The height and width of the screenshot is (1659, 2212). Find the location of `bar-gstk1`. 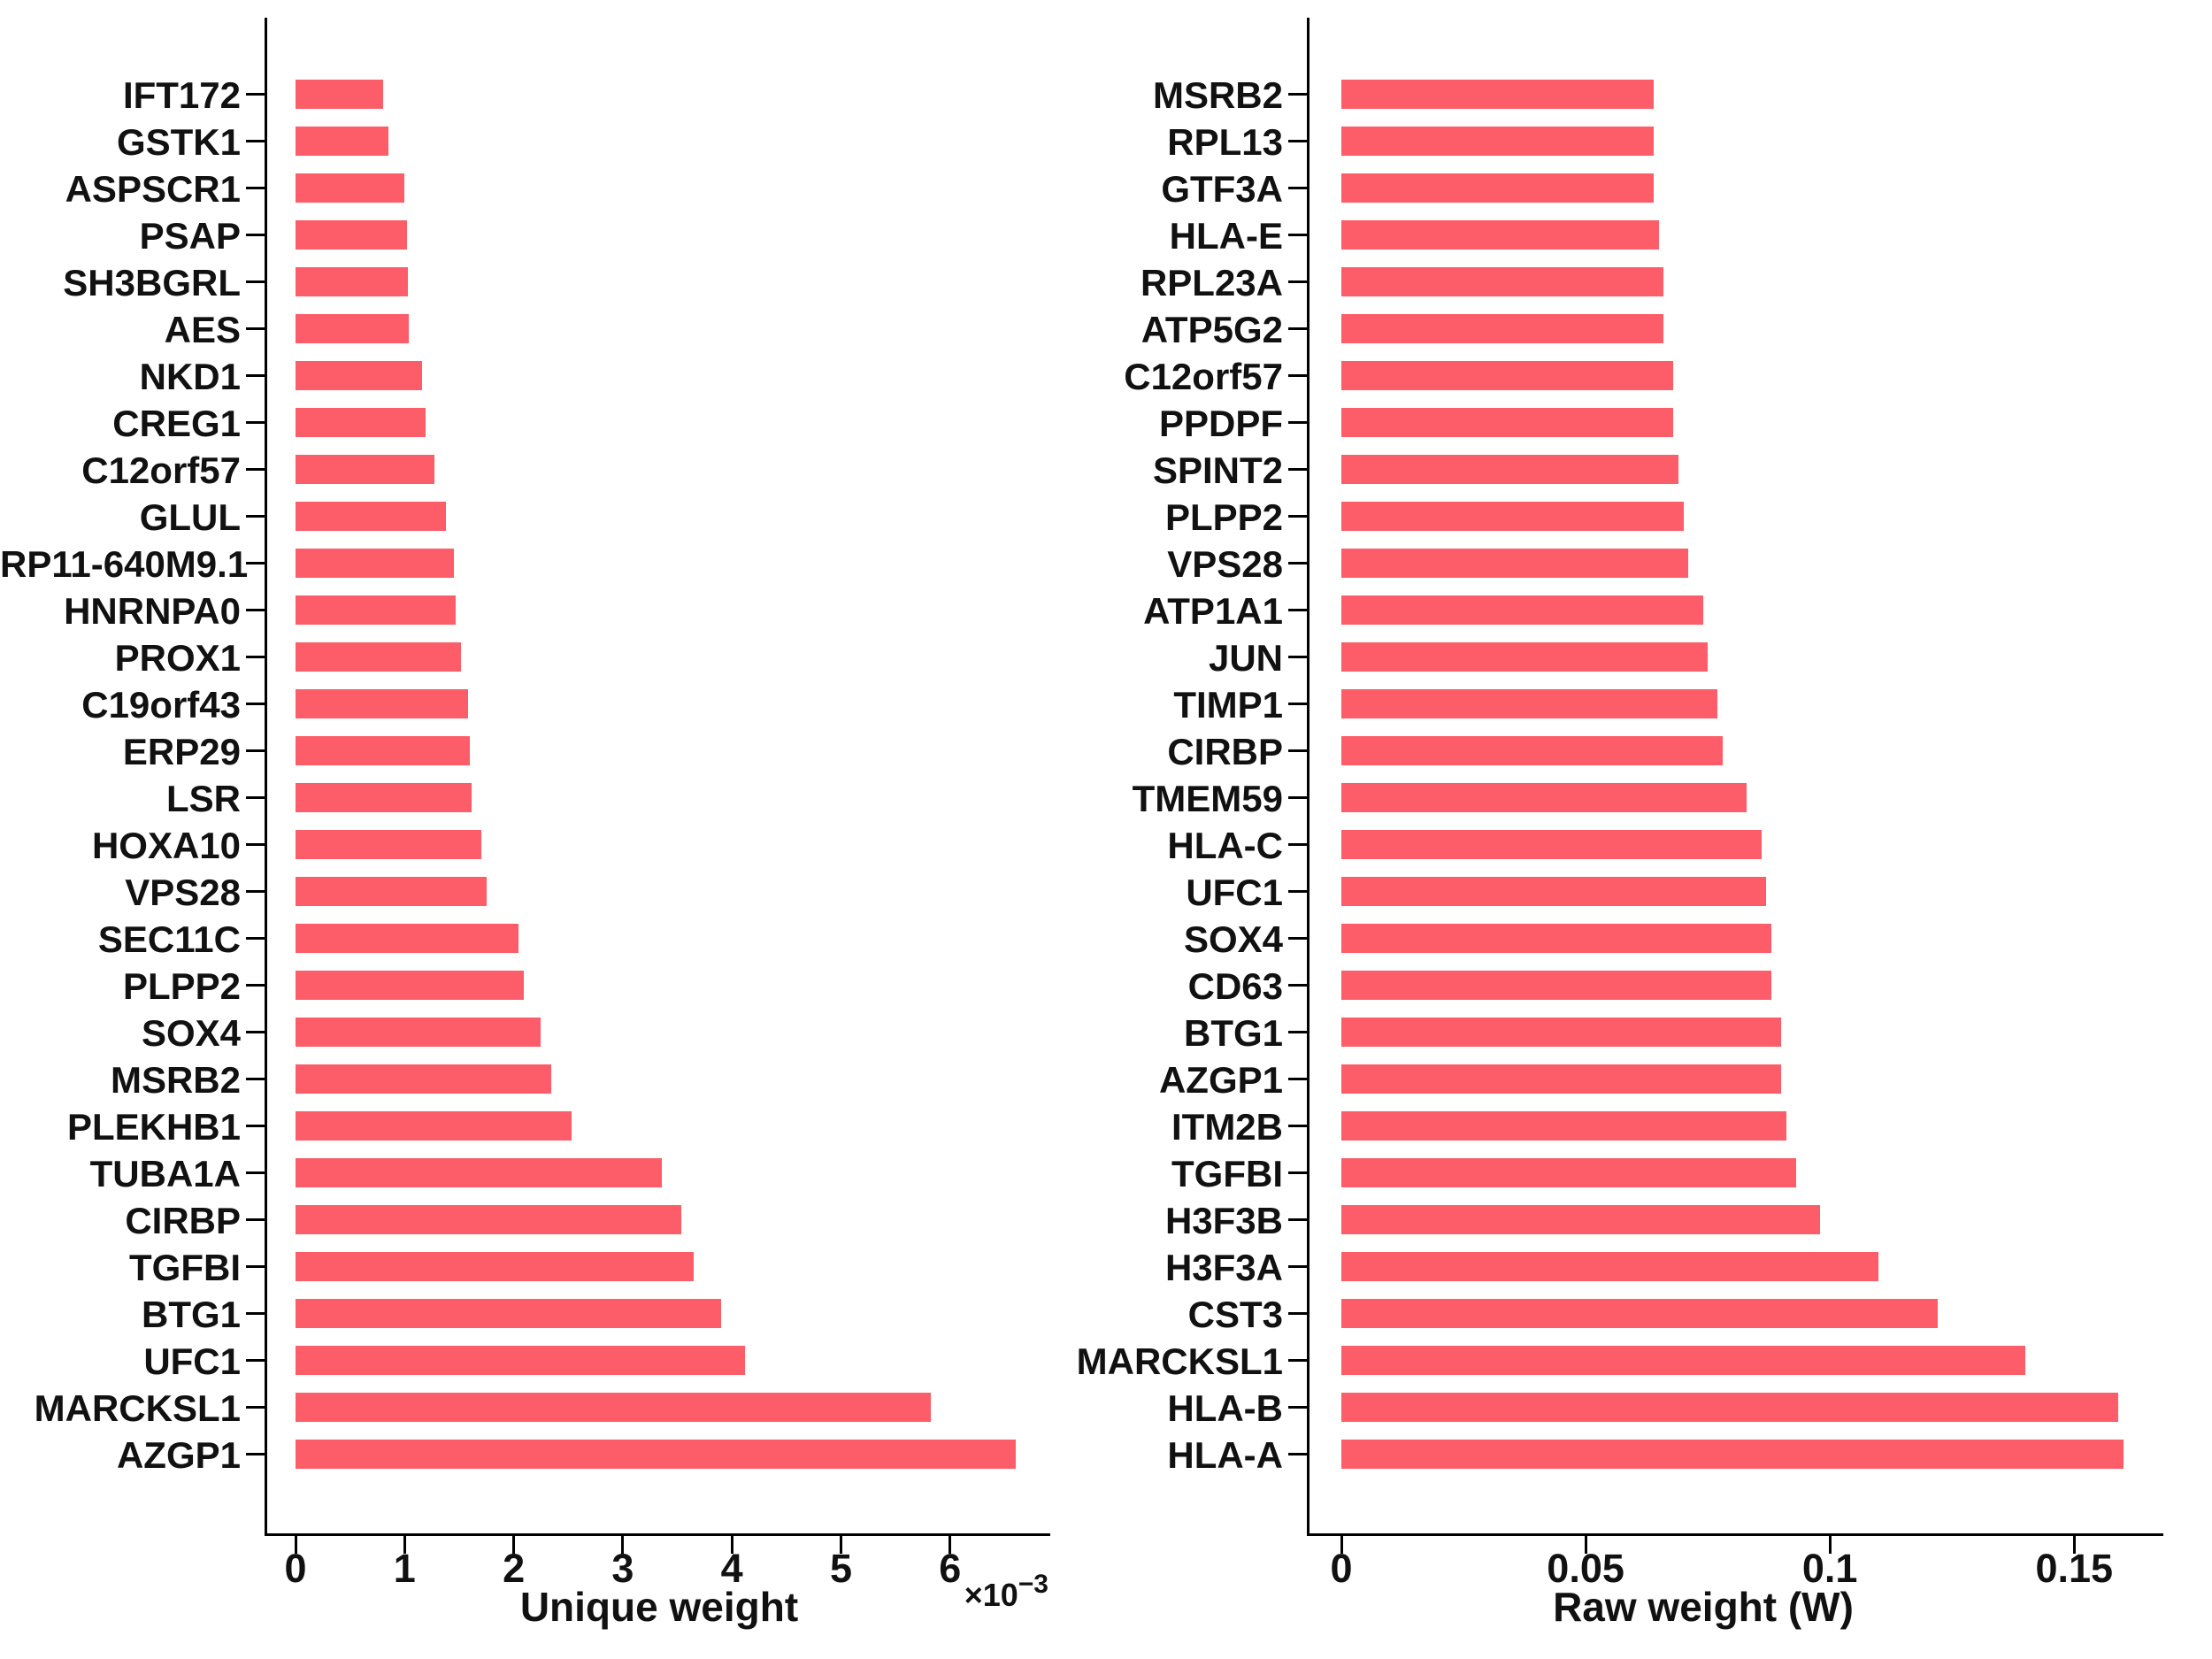

bar-gstk1 is located at coordinates (342, 141).